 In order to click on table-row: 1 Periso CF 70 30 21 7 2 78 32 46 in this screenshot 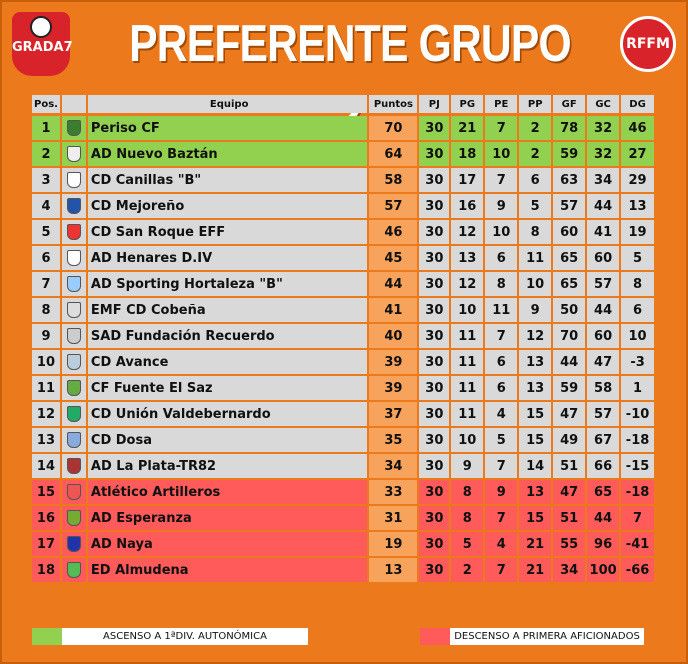, I will do `click(344, 128)`.